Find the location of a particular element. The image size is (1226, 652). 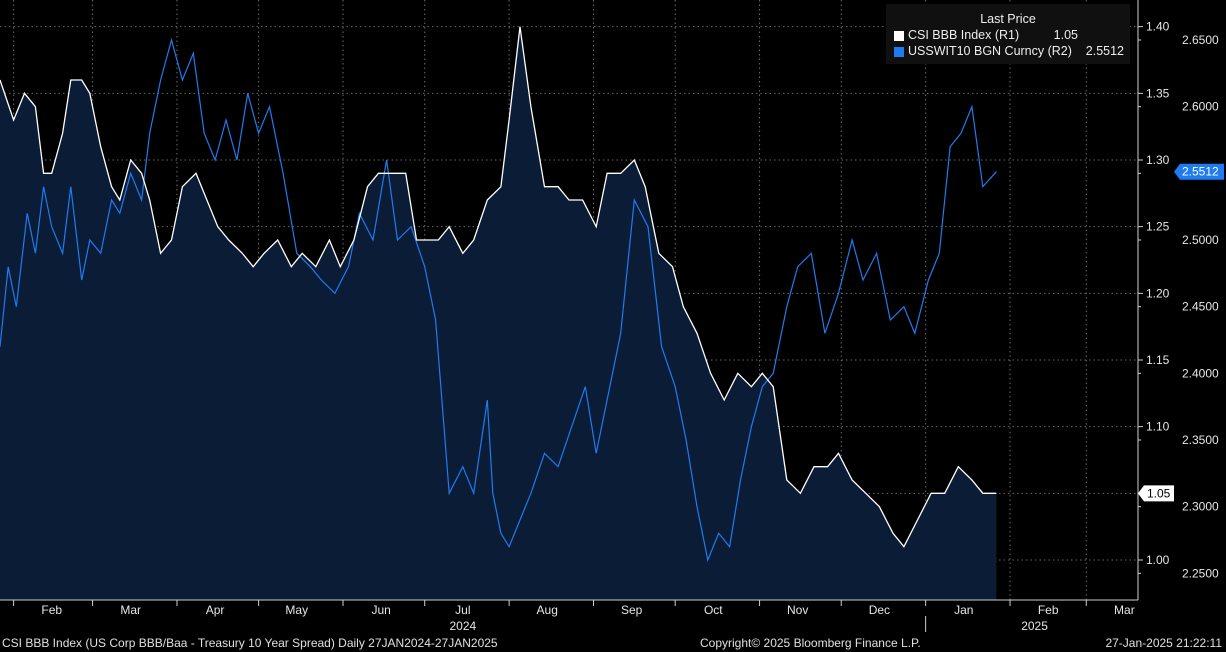

legend-entry-value: 1.05 is located at coordinates (1065, 35).